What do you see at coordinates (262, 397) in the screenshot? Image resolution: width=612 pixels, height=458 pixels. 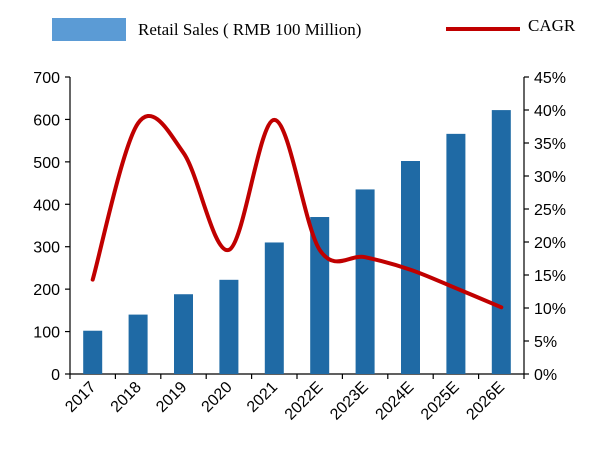 I see `x-tick-label: 2021` at bounding box center [262, 397].